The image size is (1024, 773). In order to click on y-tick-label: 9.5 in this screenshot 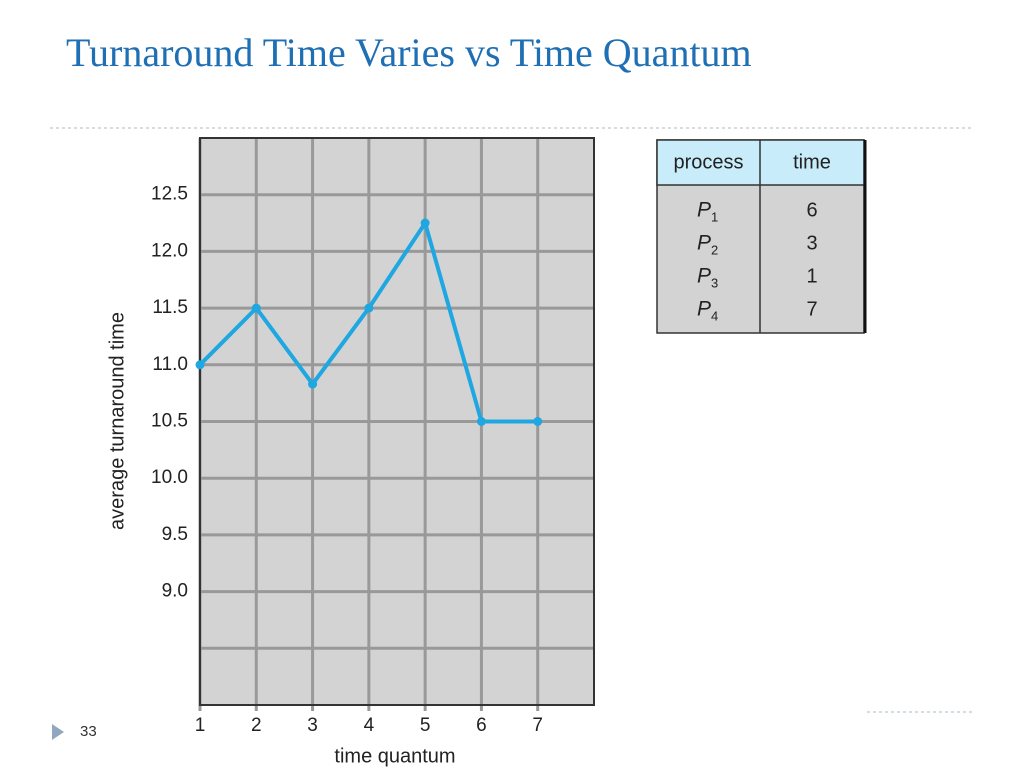, I will do `click(175, 534)`.